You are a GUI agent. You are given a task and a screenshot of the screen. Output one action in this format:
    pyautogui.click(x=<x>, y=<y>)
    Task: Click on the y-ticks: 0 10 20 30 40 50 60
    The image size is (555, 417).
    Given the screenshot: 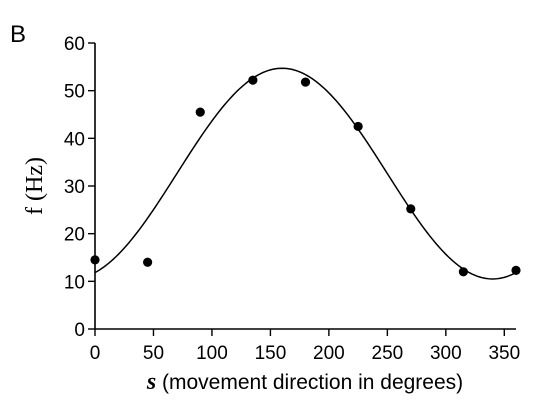 What is the action you would take?
    pyautogui.click(x=79, y=187)
    